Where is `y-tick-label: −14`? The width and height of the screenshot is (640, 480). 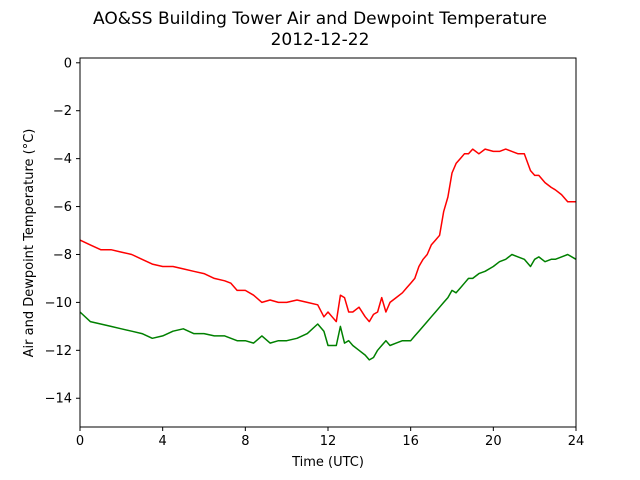 y-tick-label: −14 is located at coordinates (58, 399).